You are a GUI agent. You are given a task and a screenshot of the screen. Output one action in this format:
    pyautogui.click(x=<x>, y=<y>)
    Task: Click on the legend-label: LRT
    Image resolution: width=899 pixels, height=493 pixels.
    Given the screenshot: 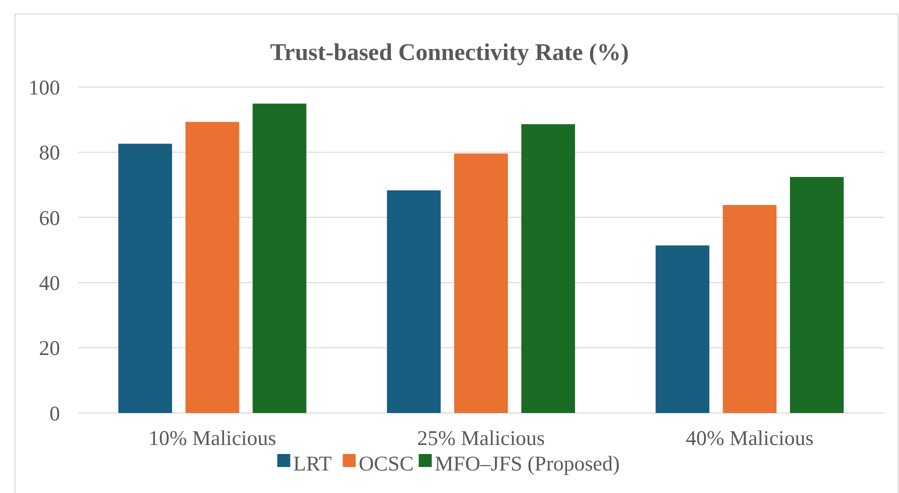 What is the action you would take?
    pyautogui.click(x=312, y=463)
    